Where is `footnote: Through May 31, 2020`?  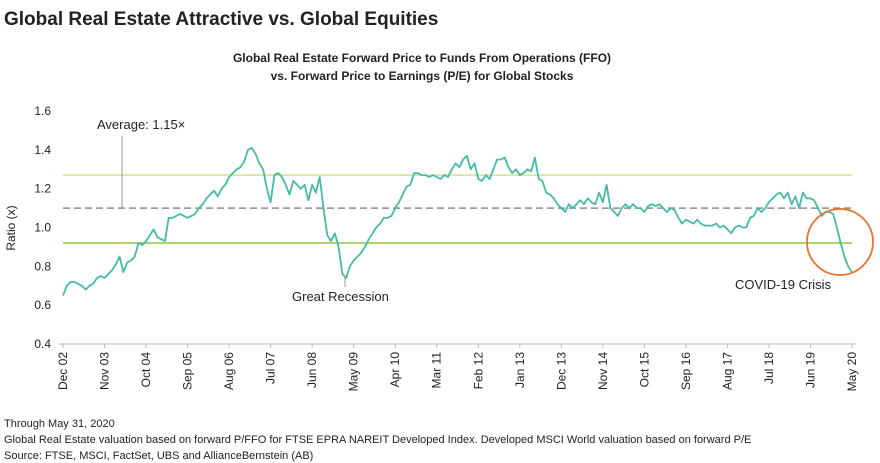 footnote: Through May 31, 2020 is located at coordinates (59, 424).